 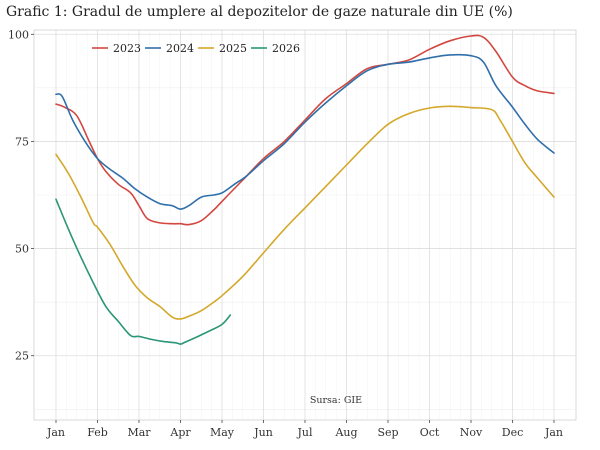 I want to click on x-tick-label: Feb, so click(x=97, y=432).